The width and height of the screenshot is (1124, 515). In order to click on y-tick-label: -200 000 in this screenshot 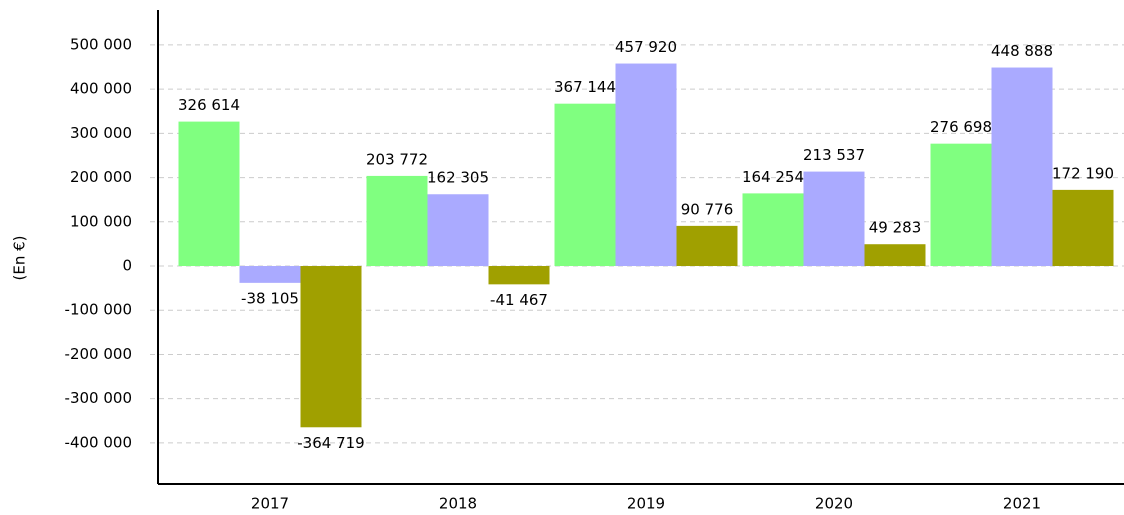, I will do `click(98, 354)`.